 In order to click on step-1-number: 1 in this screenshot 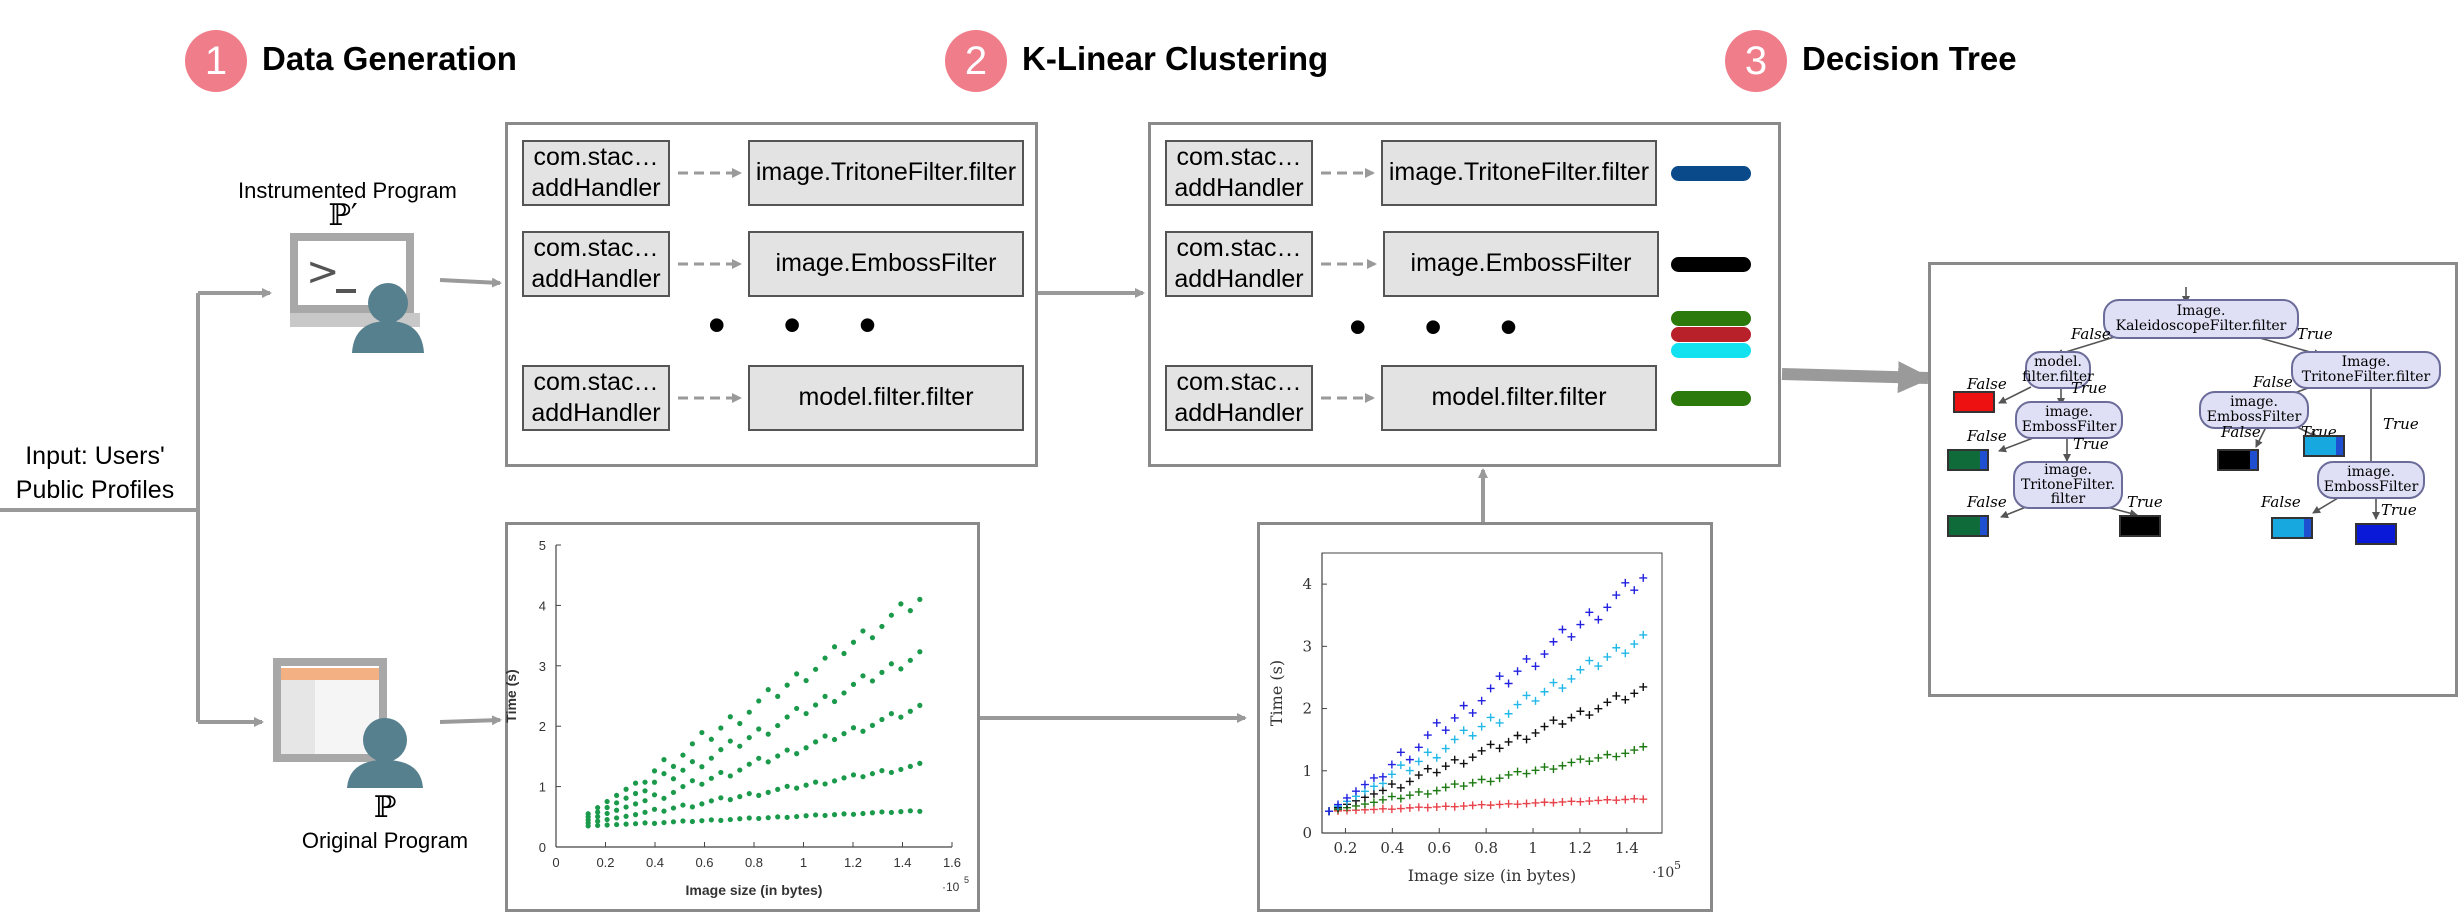, I will do `click(216, 61)`.